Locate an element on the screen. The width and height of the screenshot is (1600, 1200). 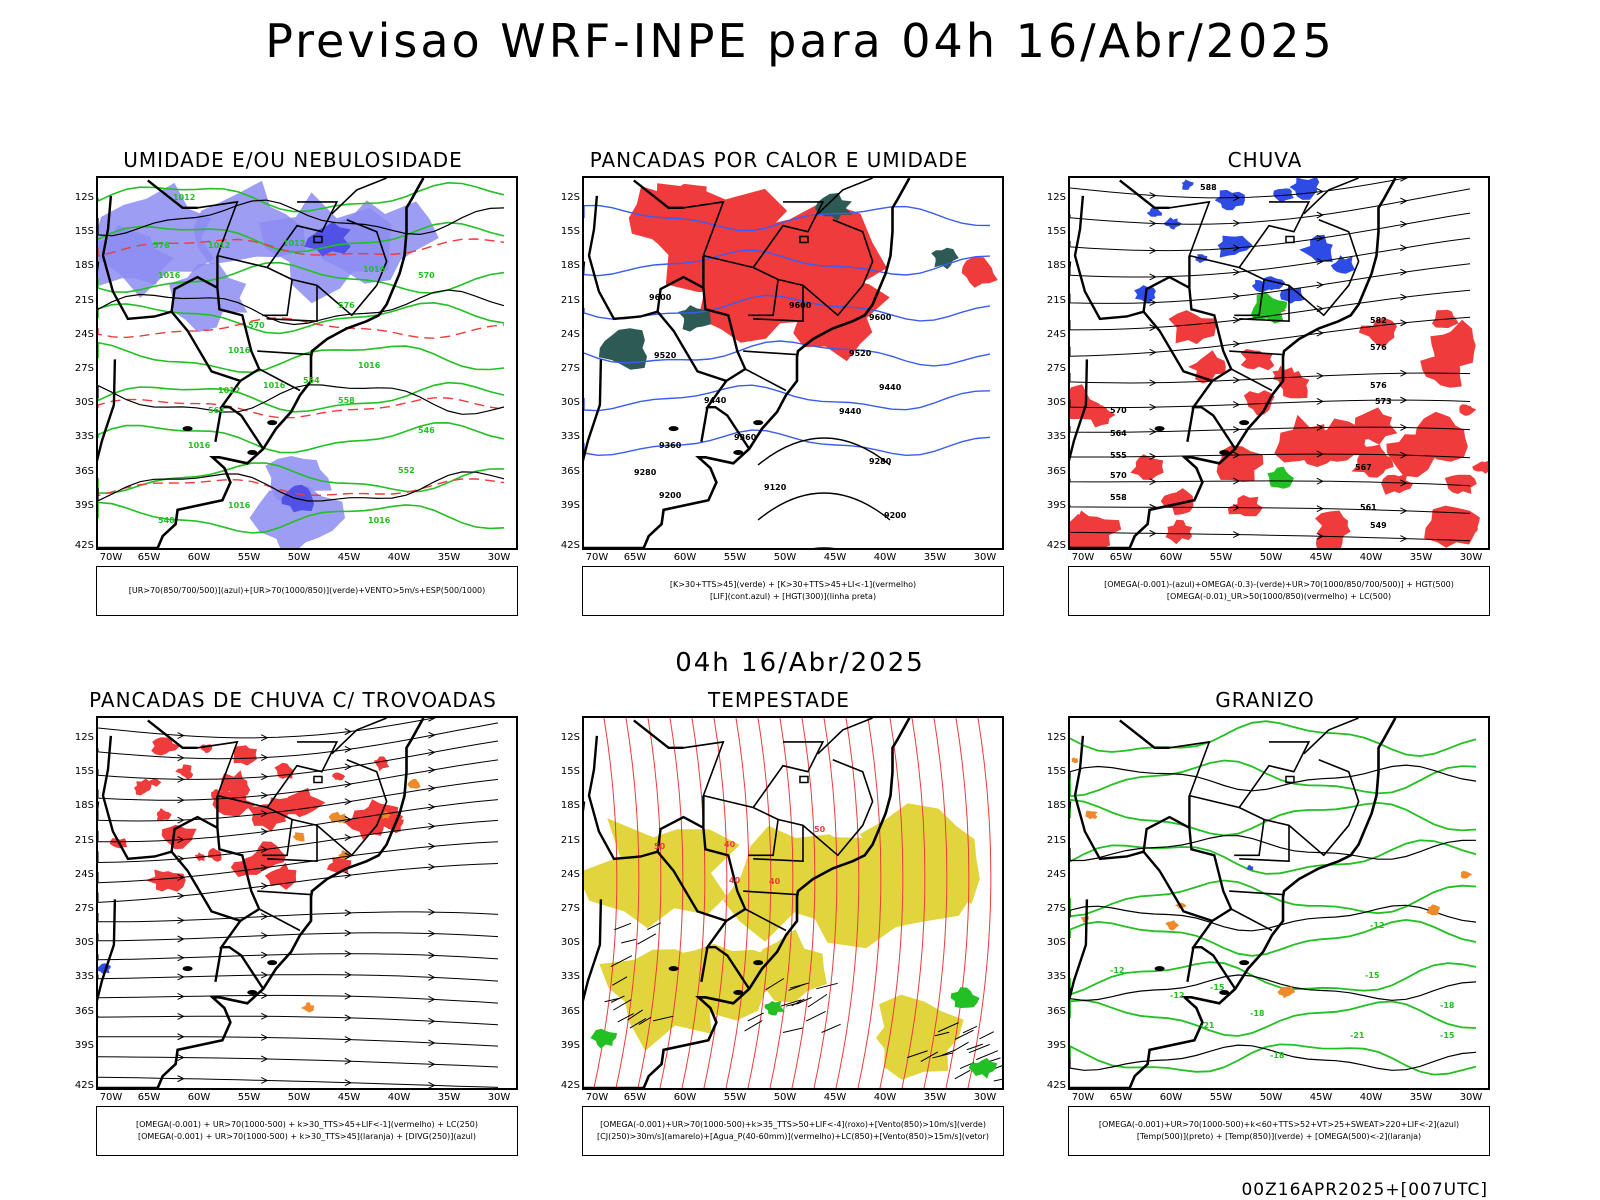
contour-label: 9200 is located at coordinates (670, 495).